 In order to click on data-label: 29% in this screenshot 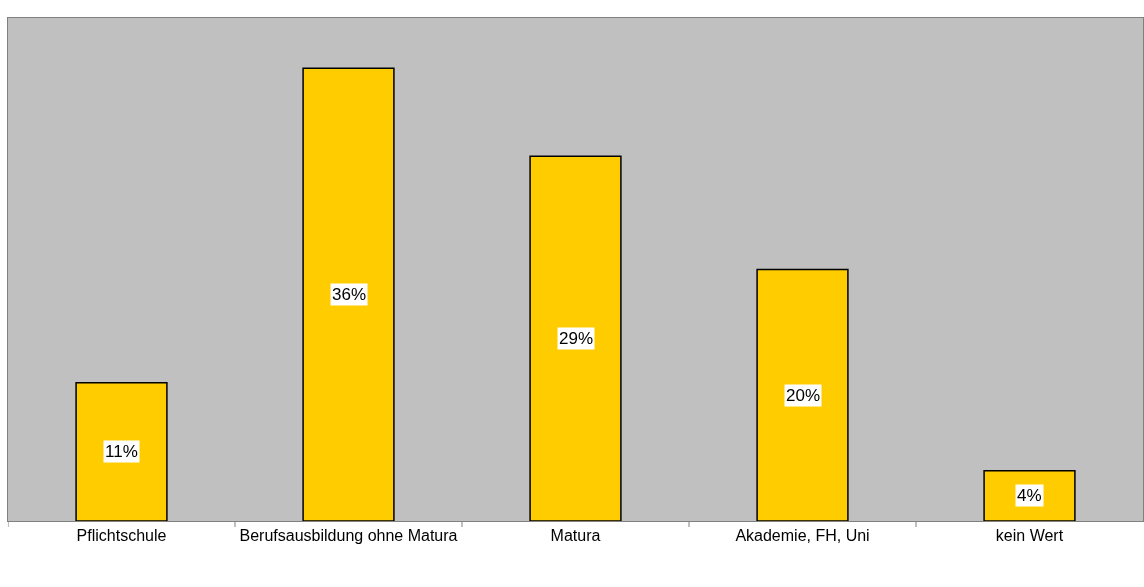, I will do `click(576, 338)`.